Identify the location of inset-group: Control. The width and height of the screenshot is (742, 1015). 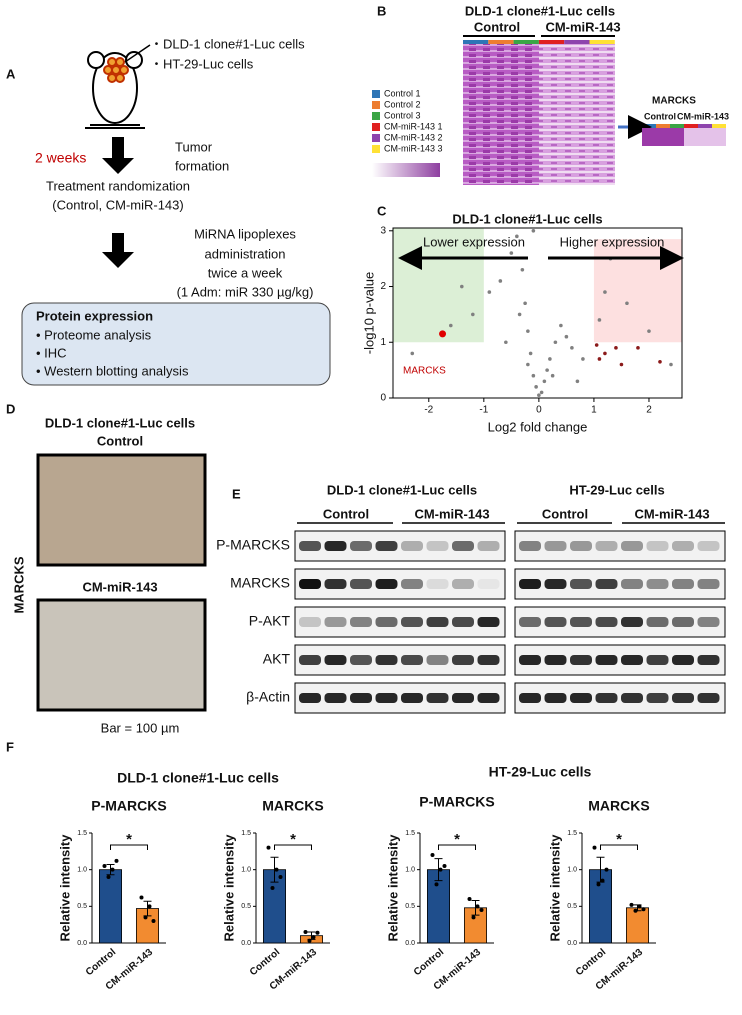
(660, 116).